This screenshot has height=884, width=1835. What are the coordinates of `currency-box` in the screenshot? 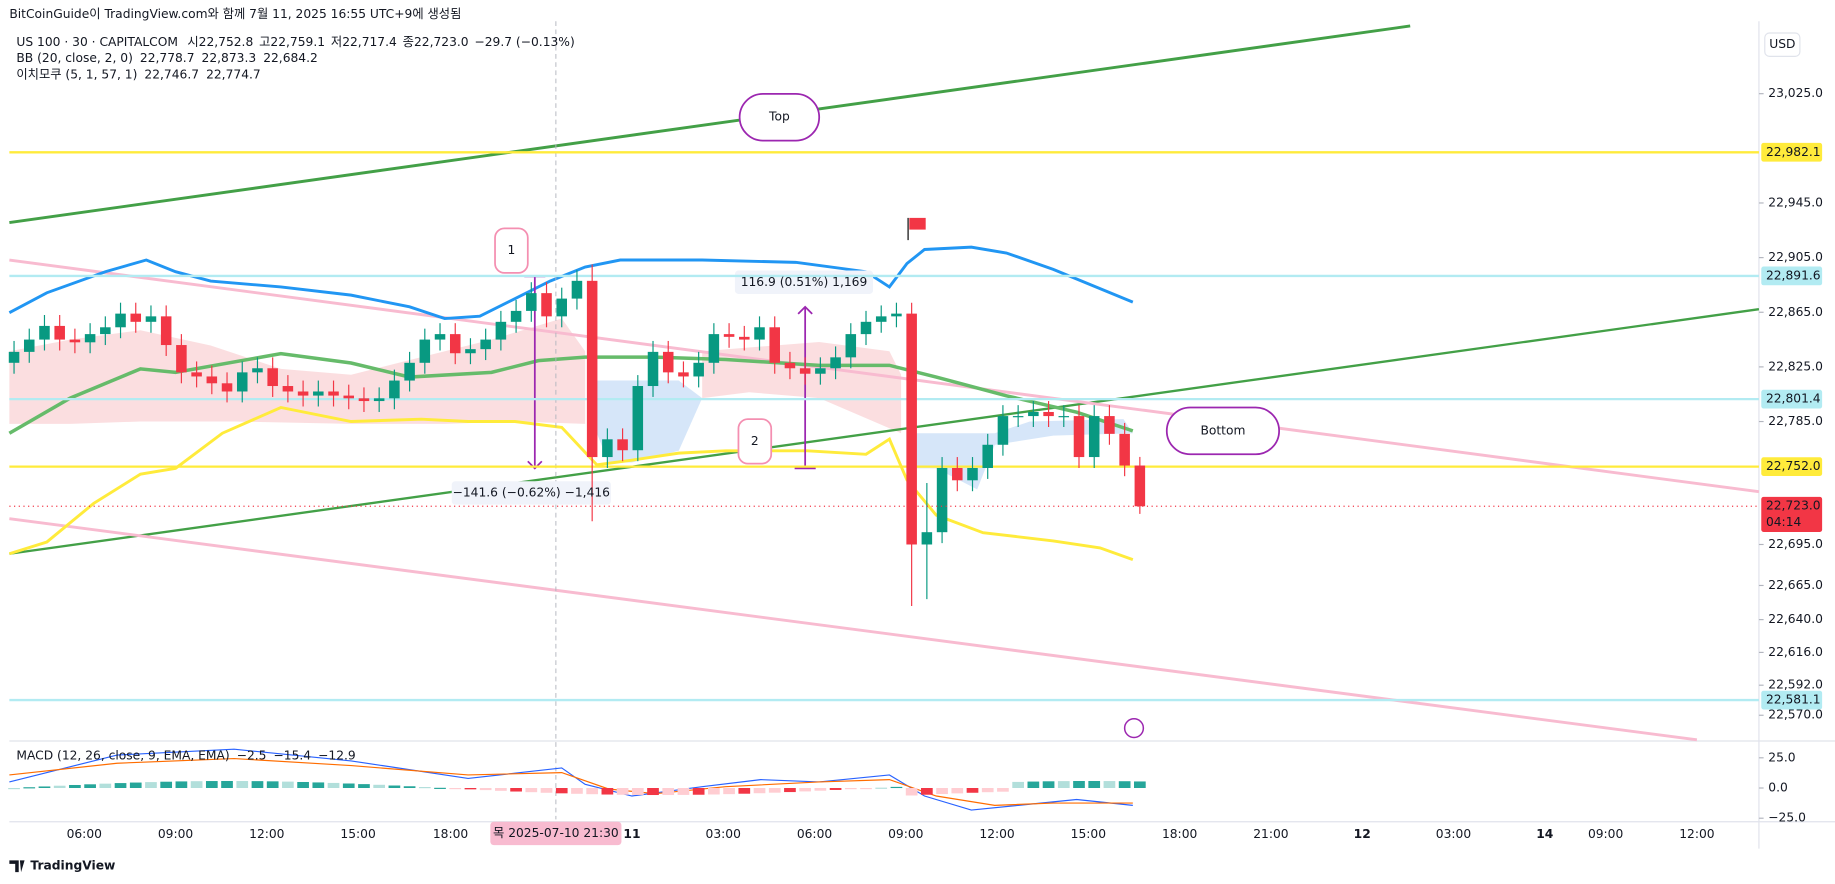 It's located at (1782, 44).